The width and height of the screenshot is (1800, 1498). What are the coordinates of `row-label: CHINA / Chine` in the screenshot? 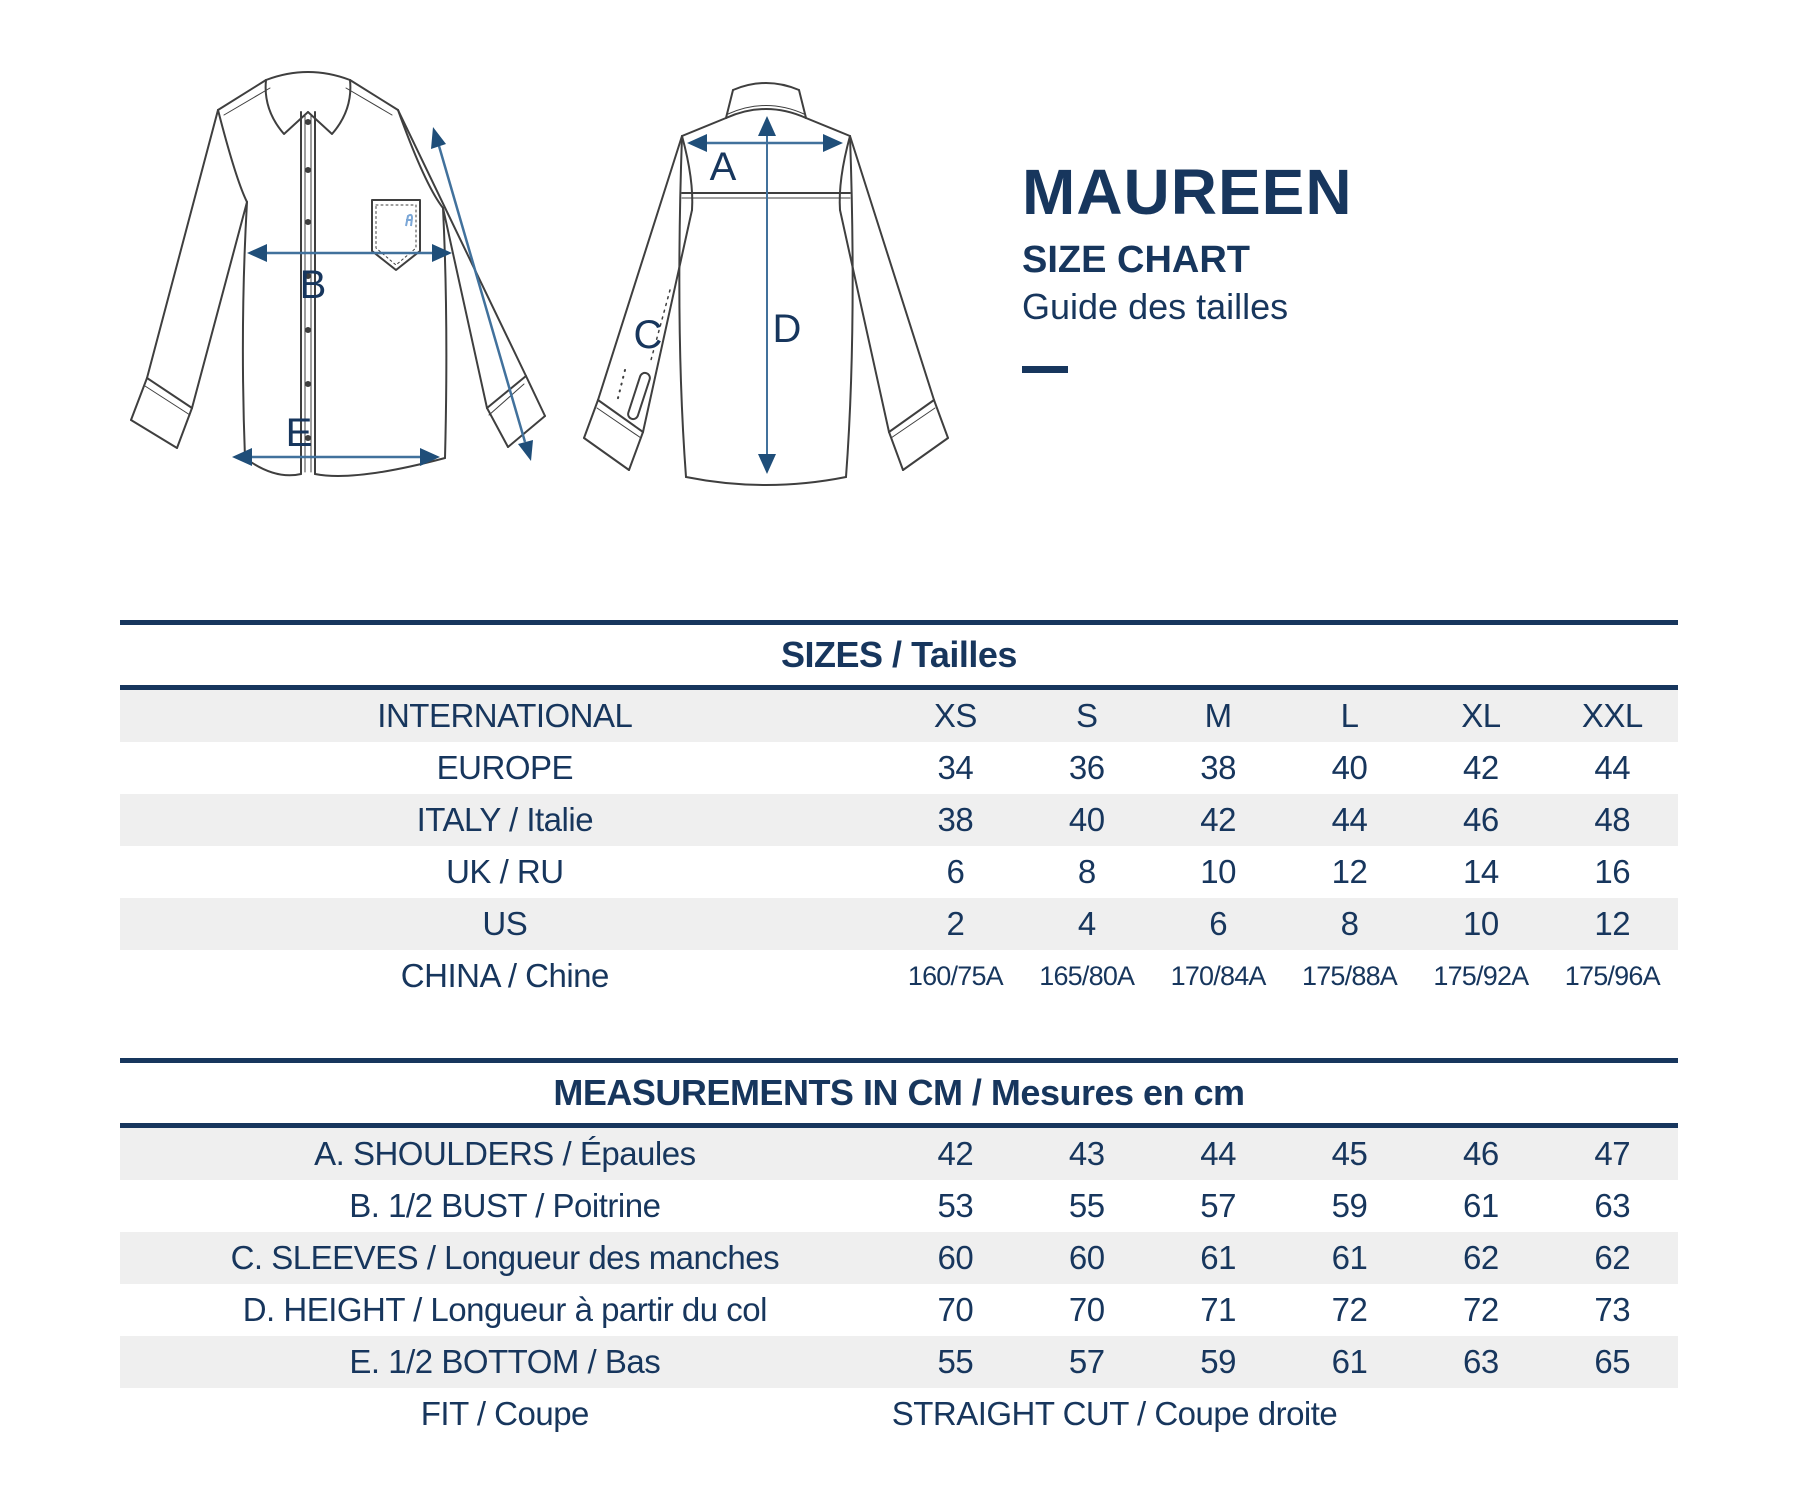 It's located at (505, 975).